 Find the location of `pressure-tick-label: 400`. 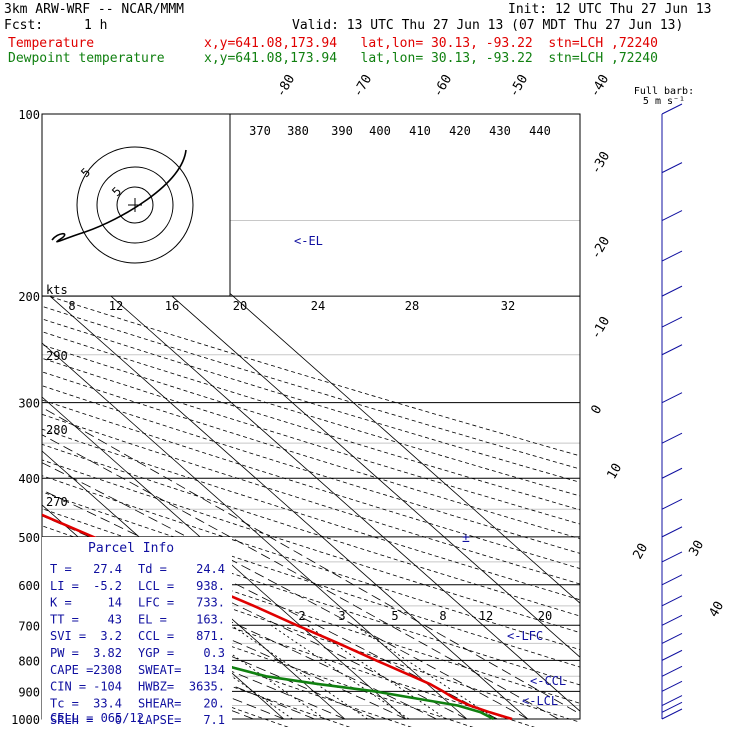

pressure-tick-label: 400 is located at coordinates (29, 479).